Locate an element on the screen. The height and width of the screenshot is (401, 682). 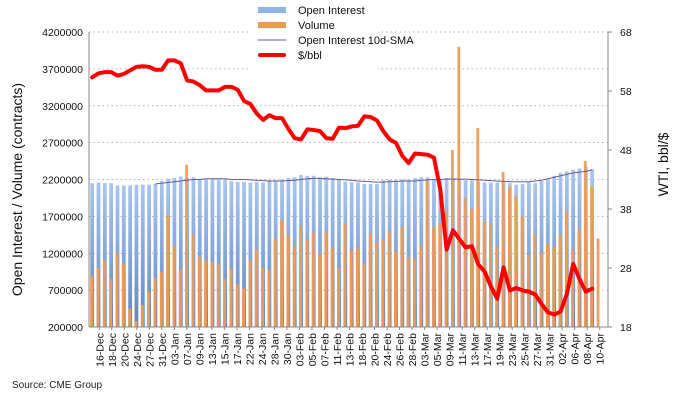
legend-swatch-open-interest is located at coordinates (272, 10).